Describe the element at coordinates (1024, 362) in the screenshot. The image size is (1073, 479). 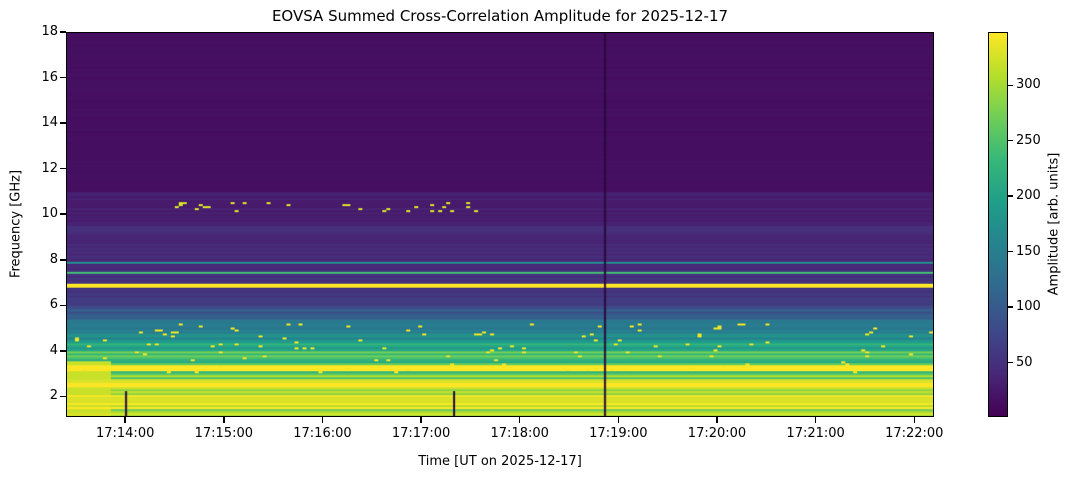
I see `colorbar-tick-label: 50` at that location.